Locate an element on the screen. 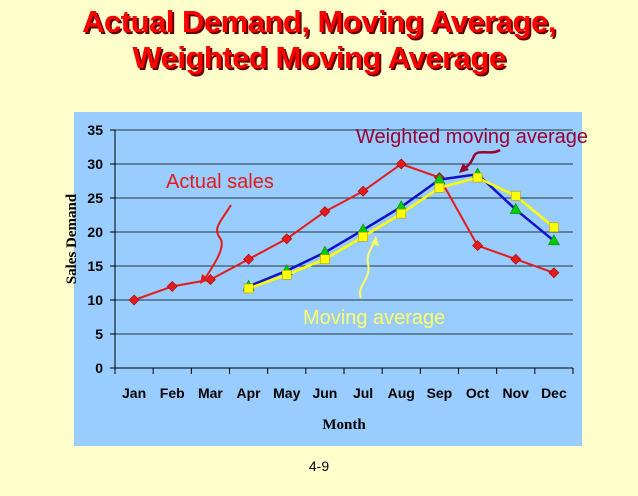 The image size is (638, 496). data-point-actual-sales-nov is located at coordinates (516, 259).